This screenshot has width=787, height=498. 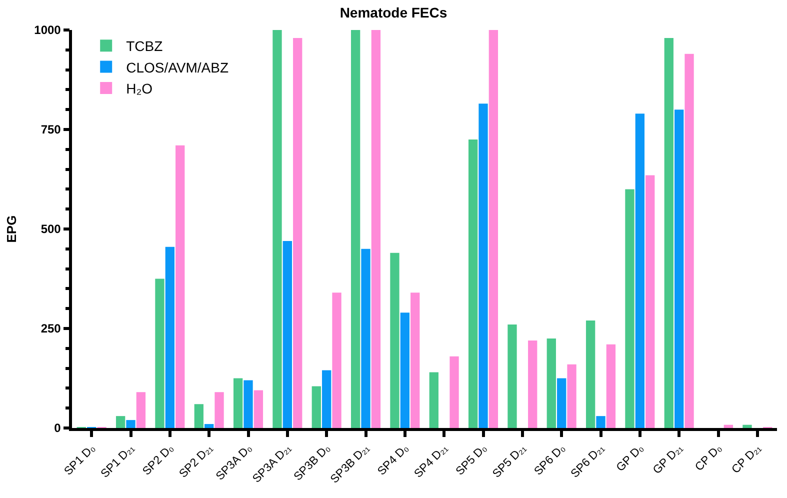 What do you see at coordinates (80, 460) in the screenshot?
I see `x-tick-label: SP1 D₀` at bounding box center [80, 460].